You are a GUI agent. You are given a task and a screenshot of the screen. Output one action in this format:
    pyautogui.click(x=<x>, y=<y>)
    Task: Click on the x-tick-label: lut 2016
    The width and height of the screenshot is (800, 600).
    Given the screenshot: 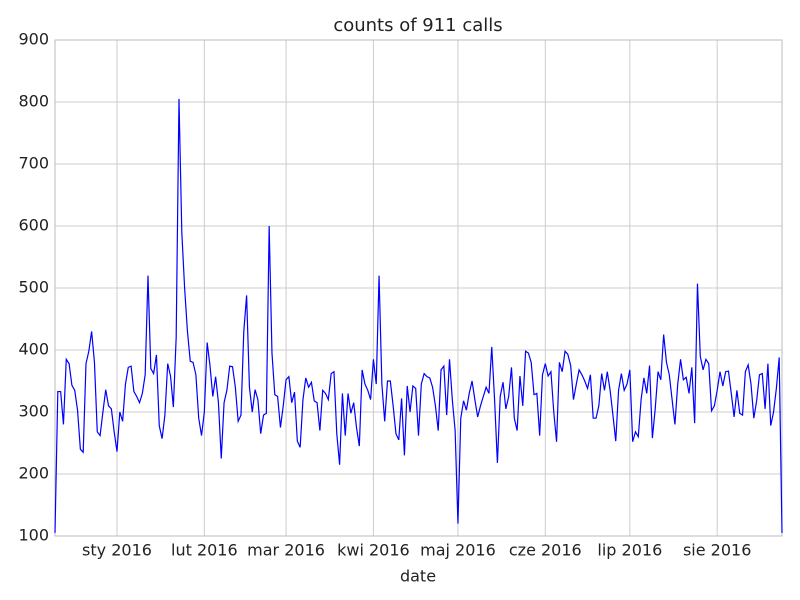 What is the action you would take?
    pyautogui.click(x=204, y=550)
    